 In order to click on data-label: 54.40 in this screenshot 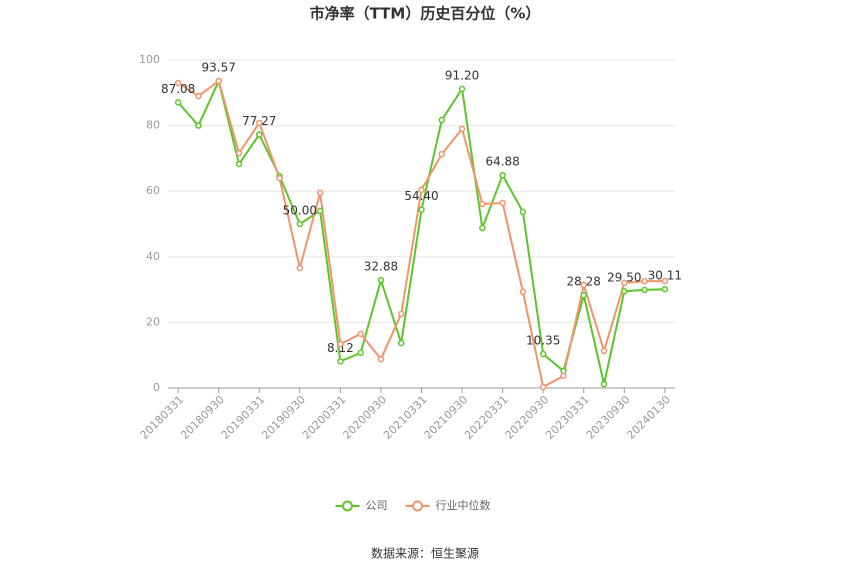, I will do `click(421, 196)`.